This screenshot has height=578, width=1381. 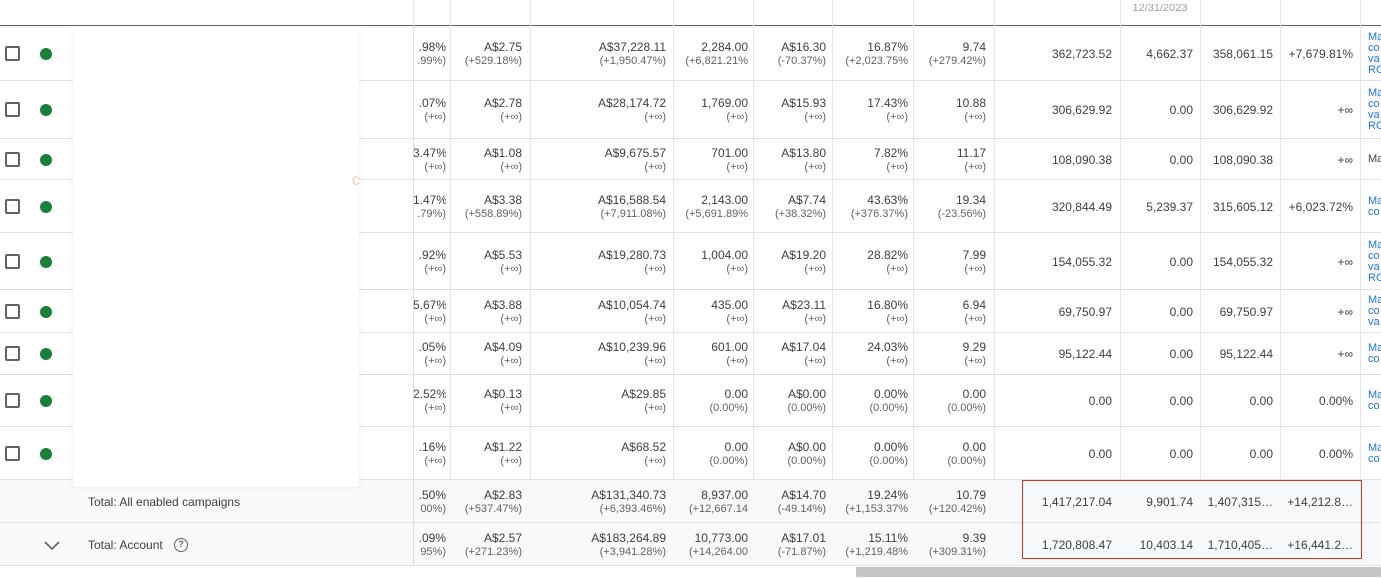 I want to click on total-metric-cell-c5-value: A$17.01, so click(x=803, y=537).